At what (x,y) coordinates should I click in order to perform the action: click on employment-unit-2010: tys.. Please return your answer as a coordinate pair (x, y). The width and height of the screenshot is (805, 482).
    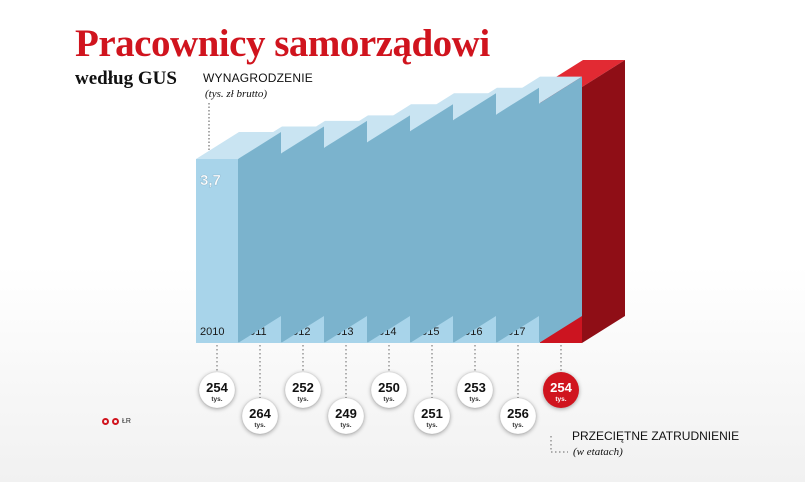
    Looking at the image, I should click on (216, 399).